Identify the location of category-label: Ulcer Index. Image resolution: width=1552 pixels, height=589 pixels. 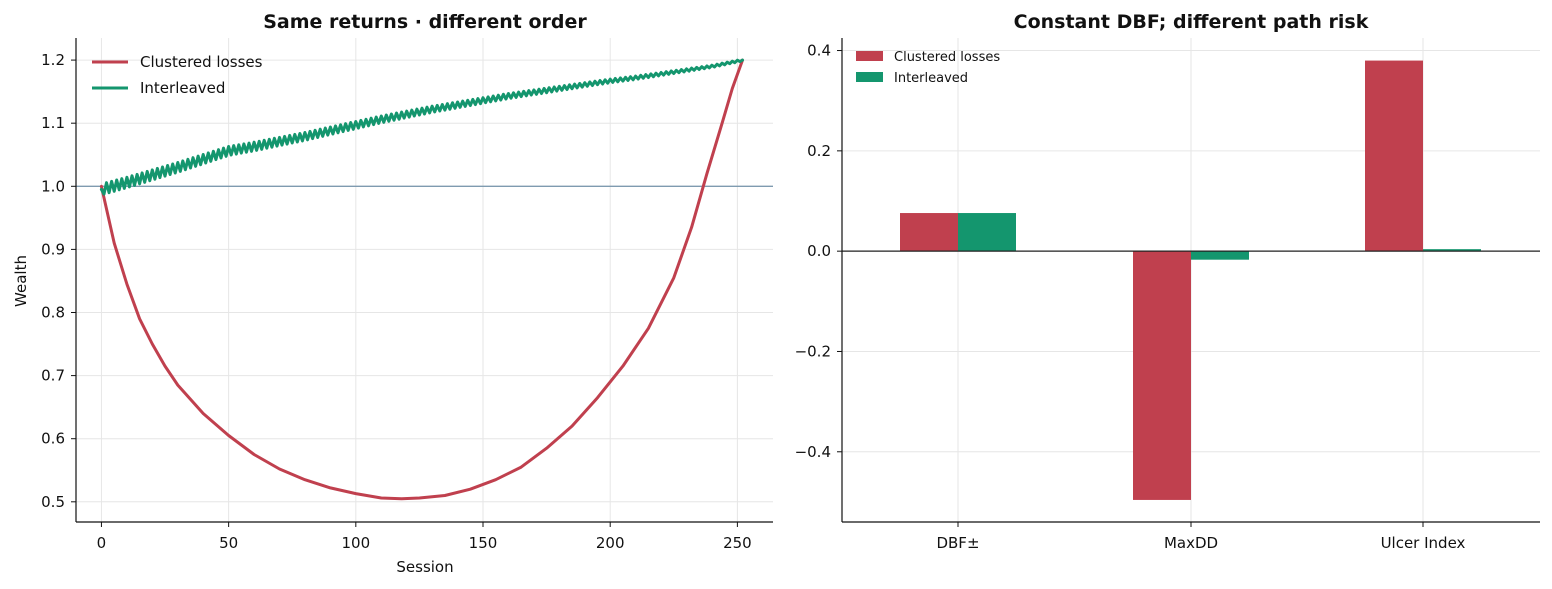
(1423, 543).